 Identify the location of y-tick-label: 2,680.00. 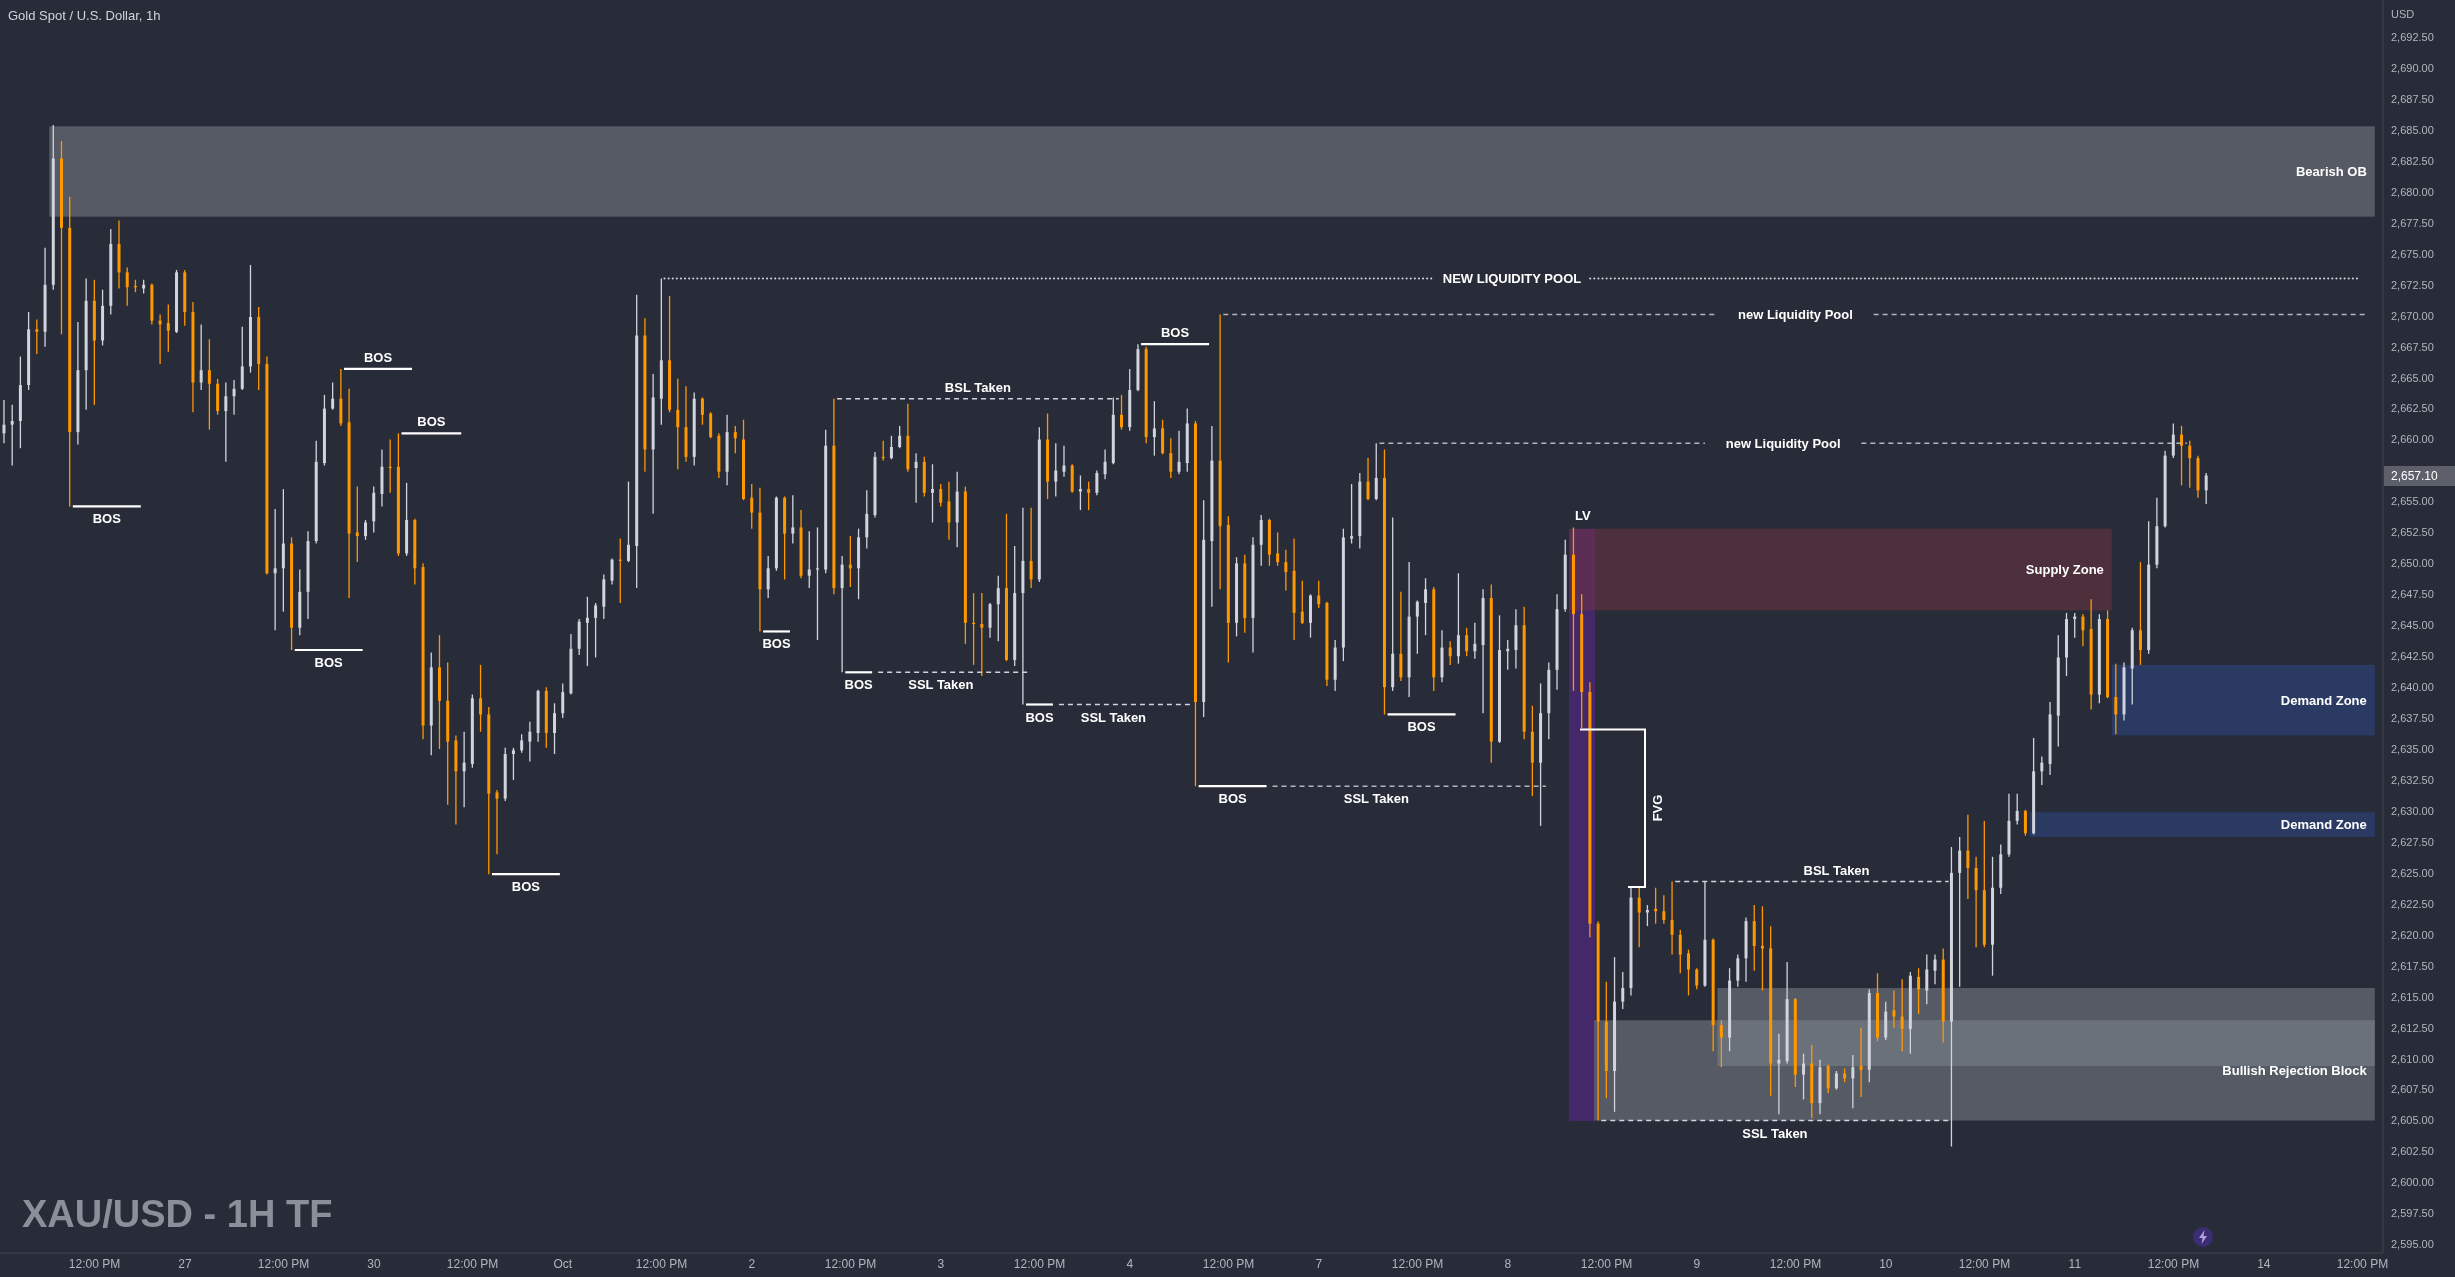
(2412, 191).